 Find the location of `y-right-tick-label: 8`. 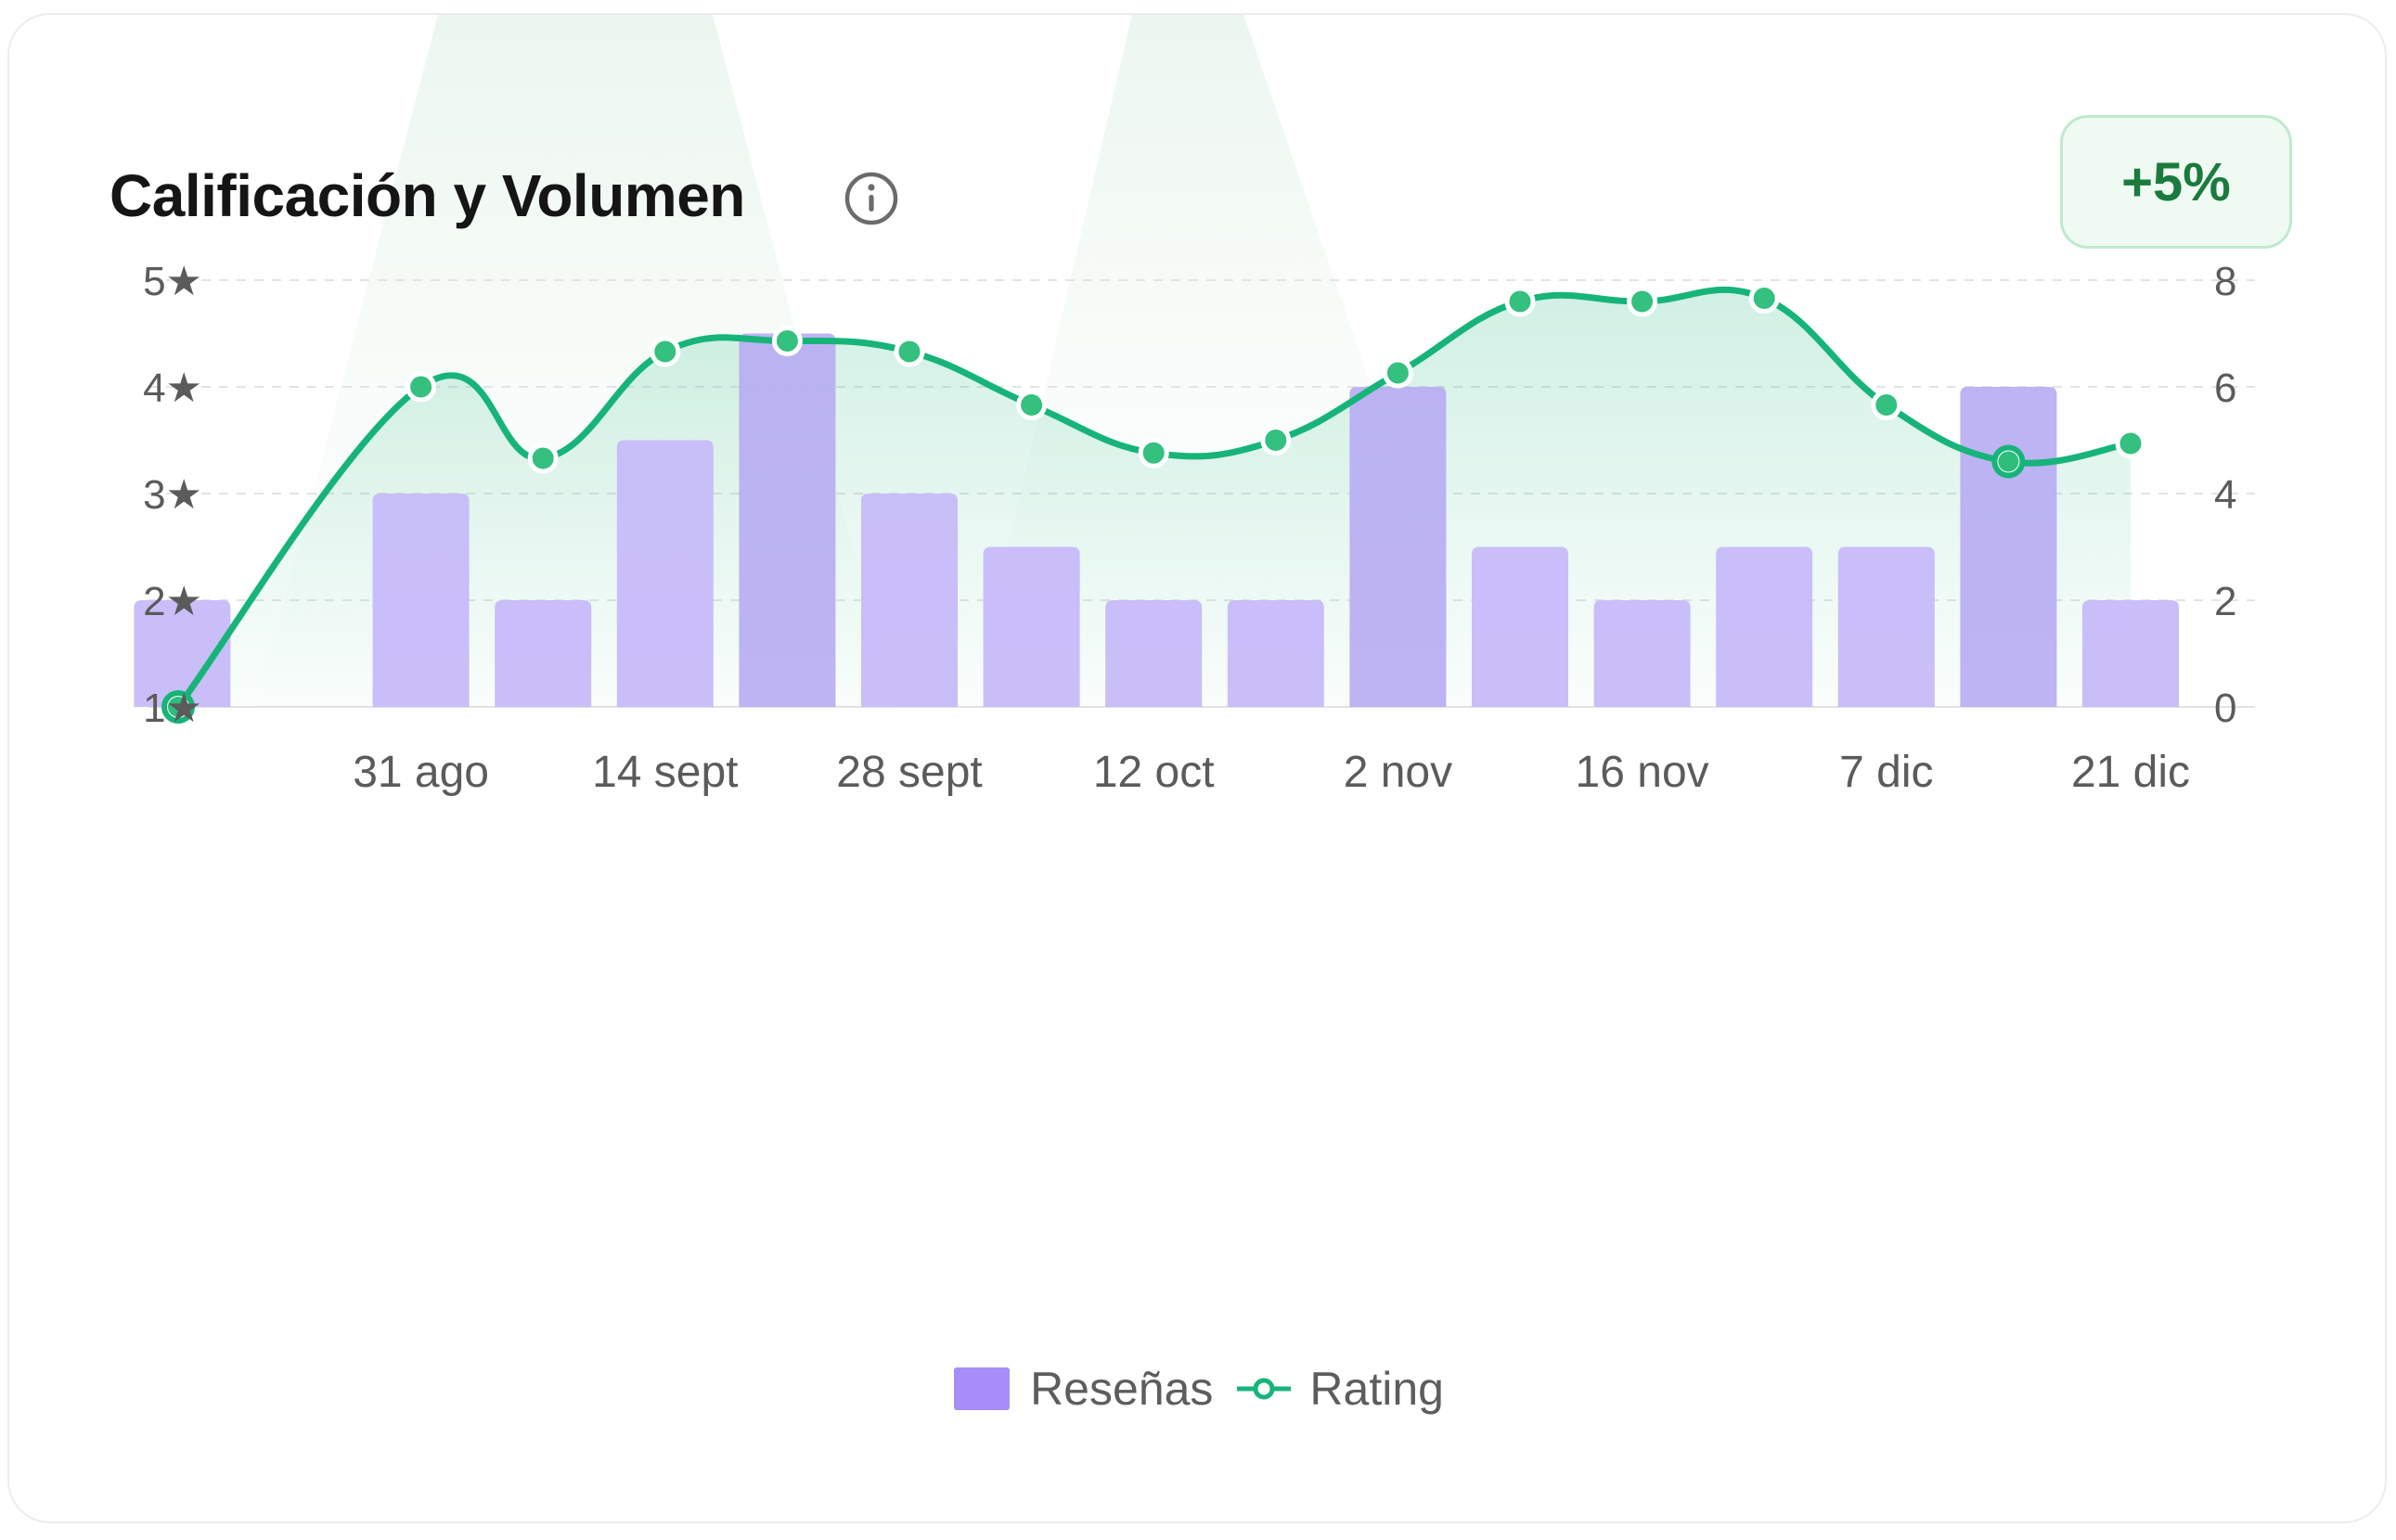

y-right-tick-label: 8 is located at coordinates (2225, 281).